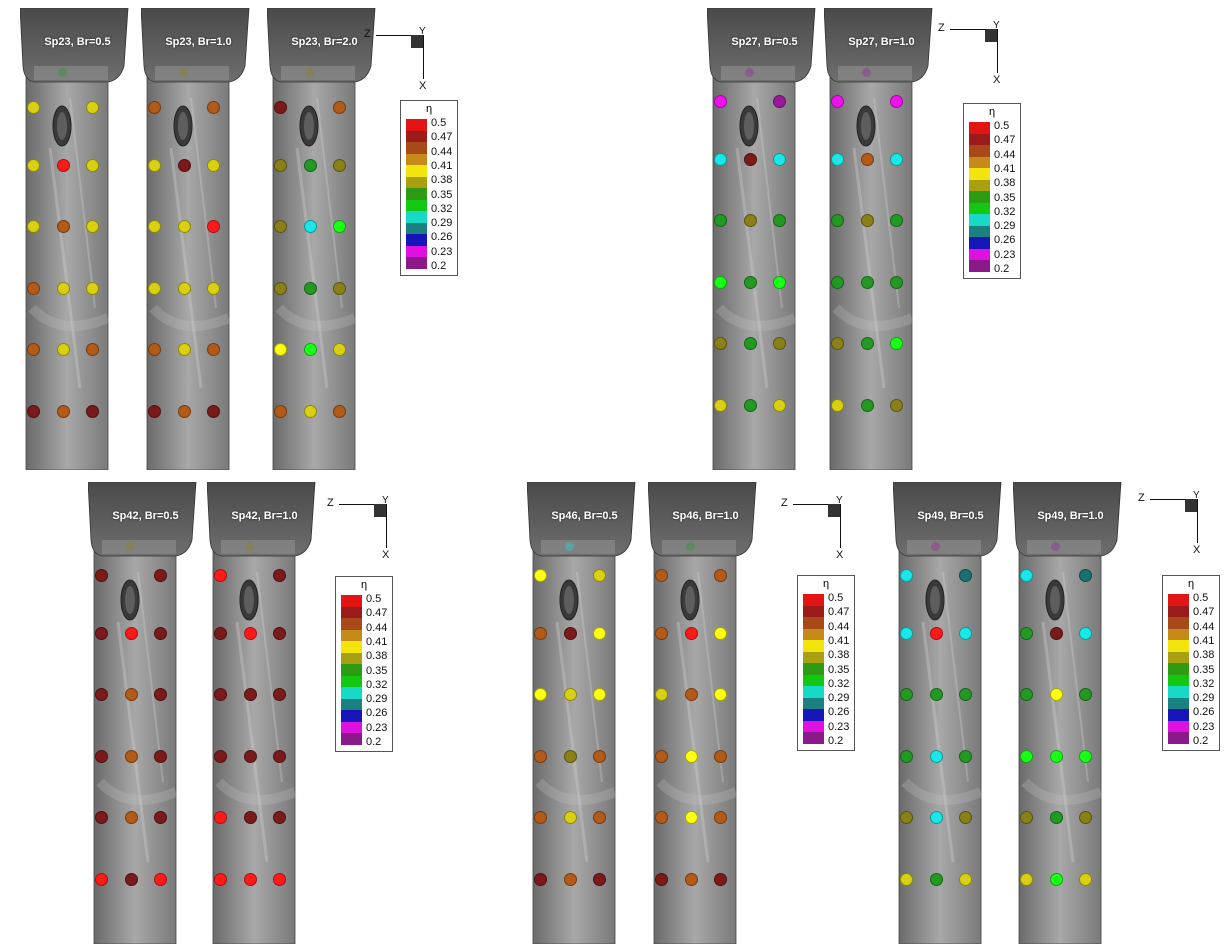 The width and height of the screenshot is (1227, 944). What do you see at coordinates (386, 555) in the screenshot?
I see `x-axis-label: X` at bounding box center [386, 555].